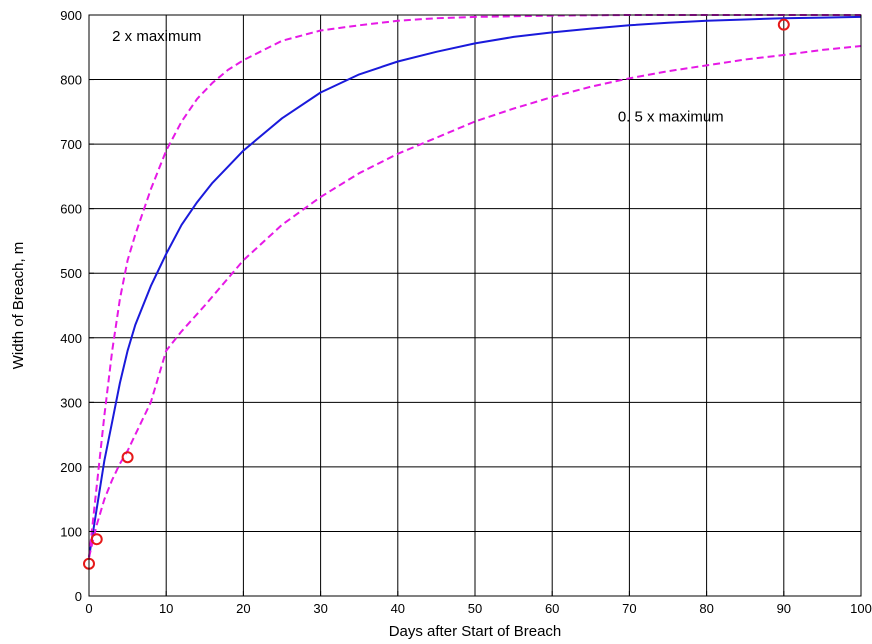 The width and height of the screenshot is (872, 644). What do you see at coordinates (71, 209) in the screenshot?
I see `y-tick-label: 600` at bounding box center [71, 209].